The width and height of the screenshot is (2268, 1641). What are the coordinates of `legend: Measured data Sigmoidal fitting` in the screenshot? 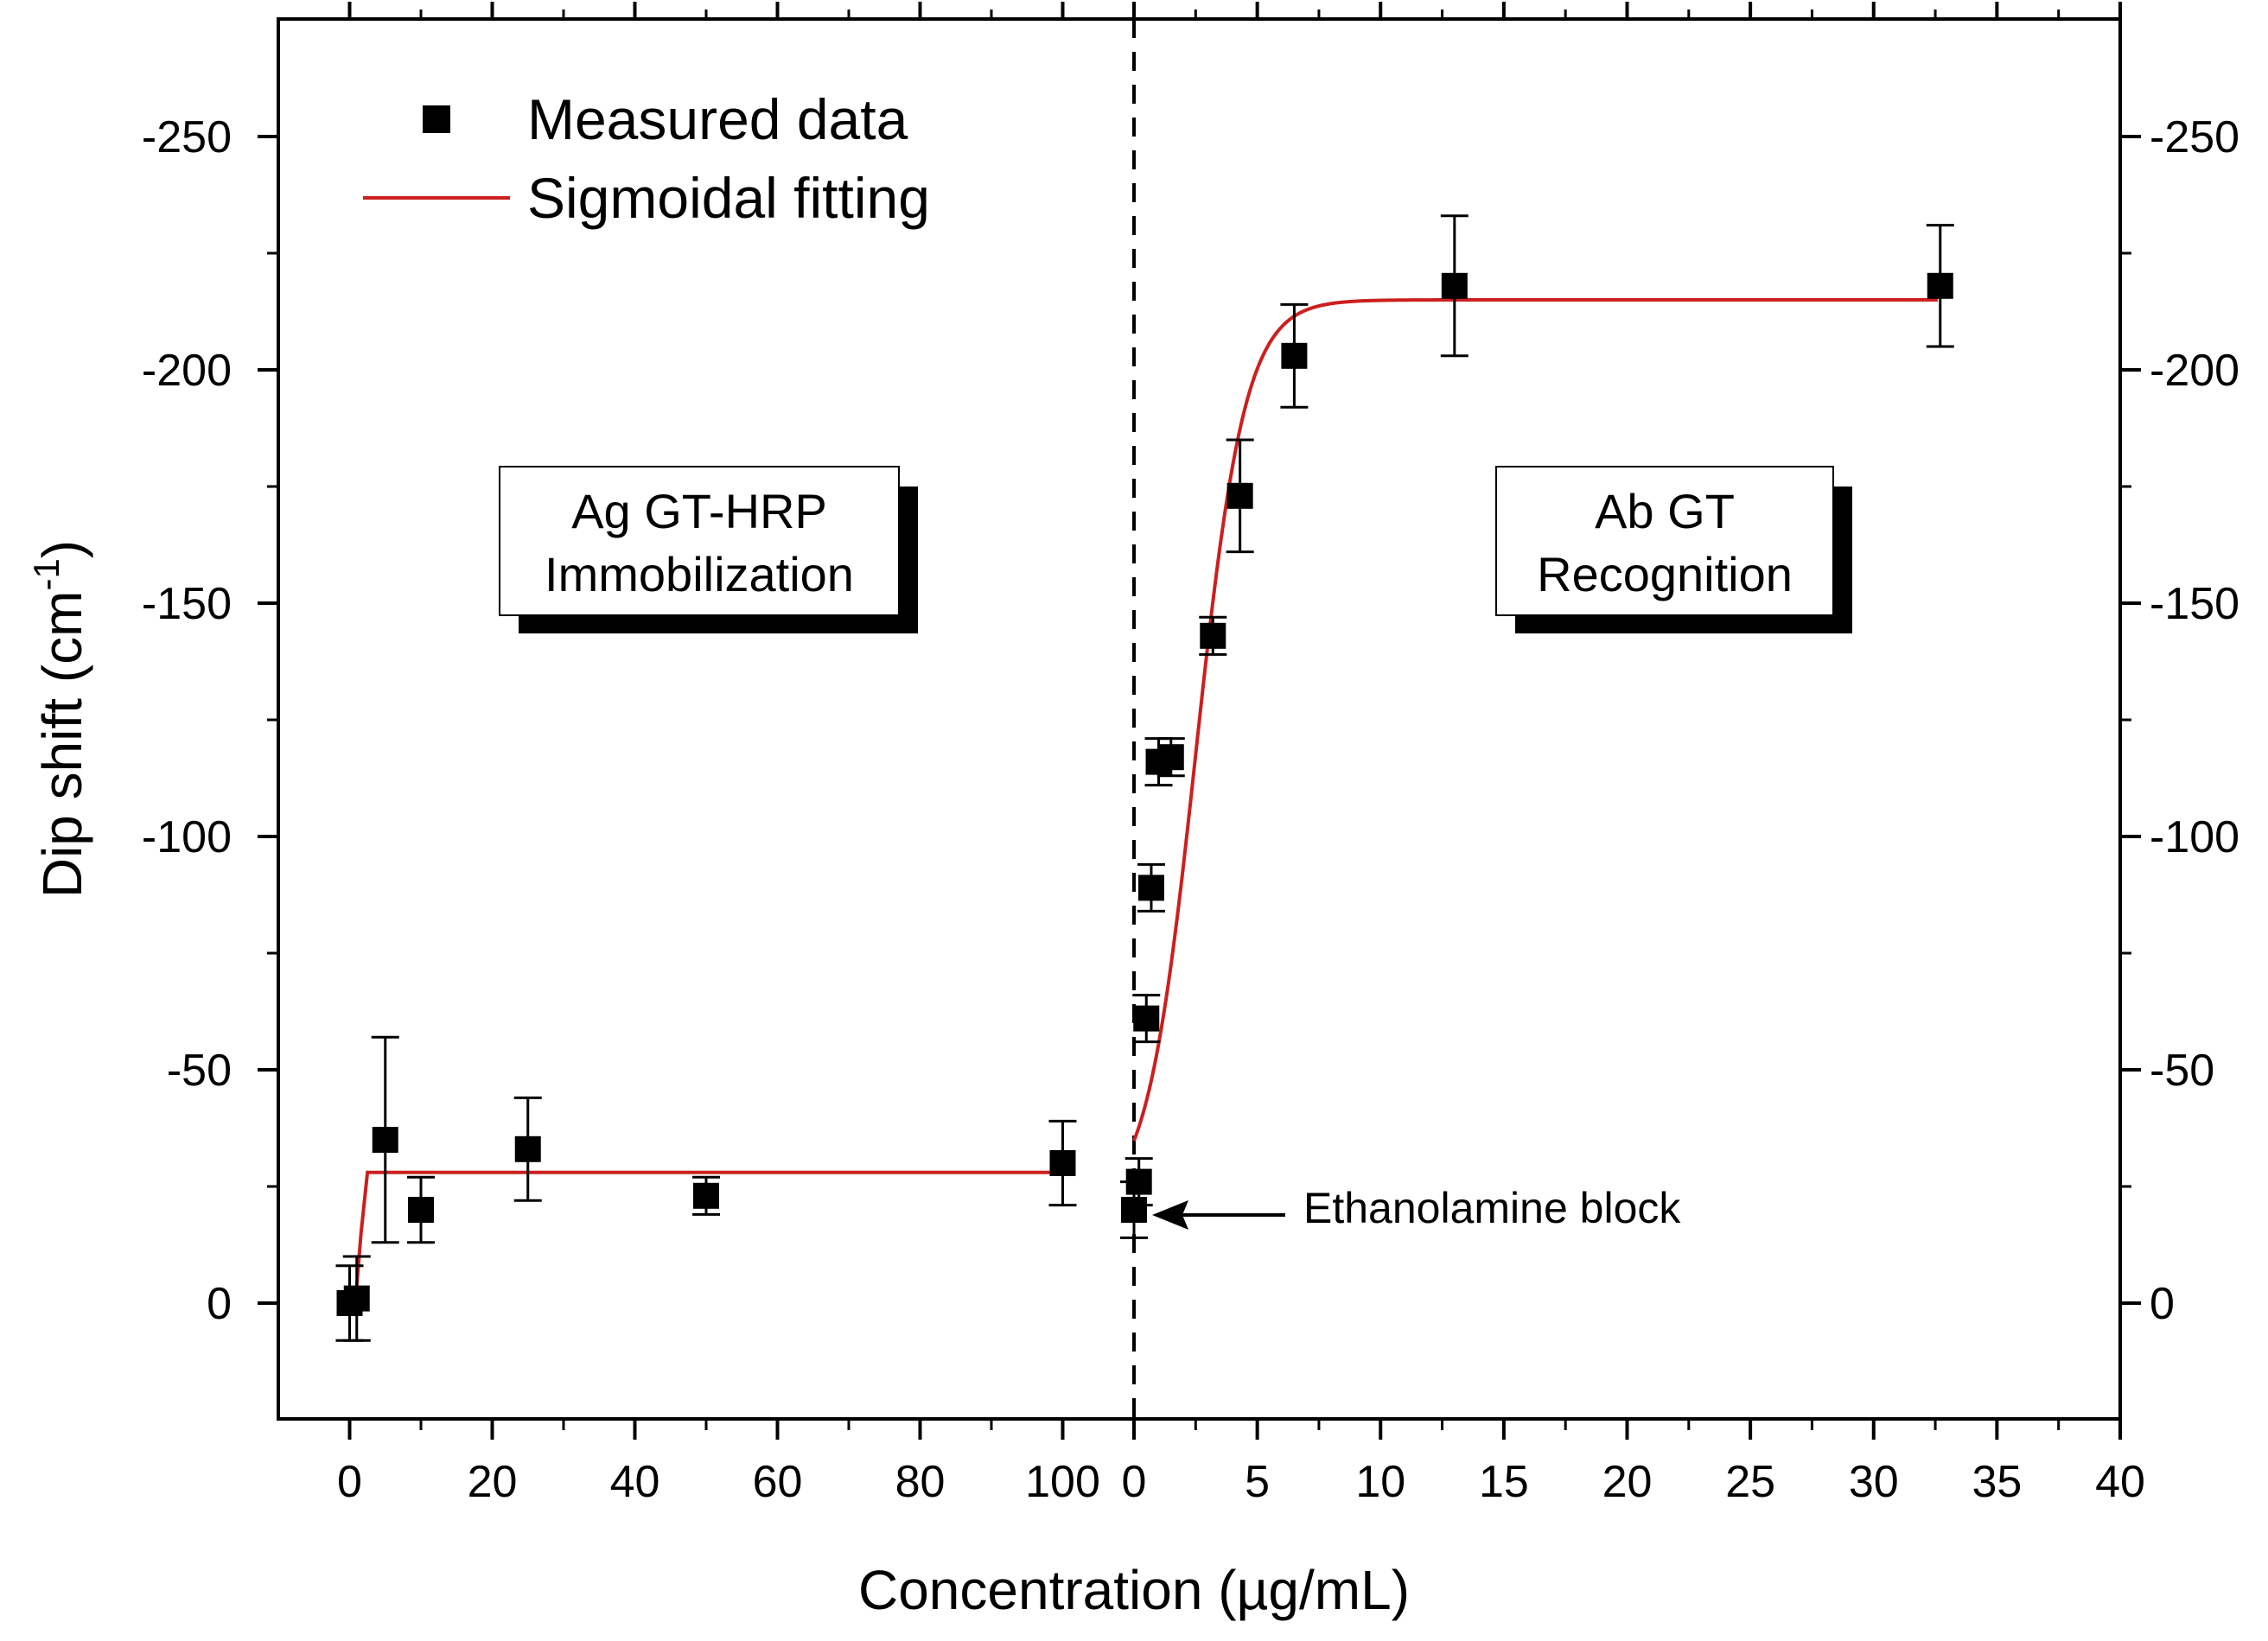 It's located at (646, 158).